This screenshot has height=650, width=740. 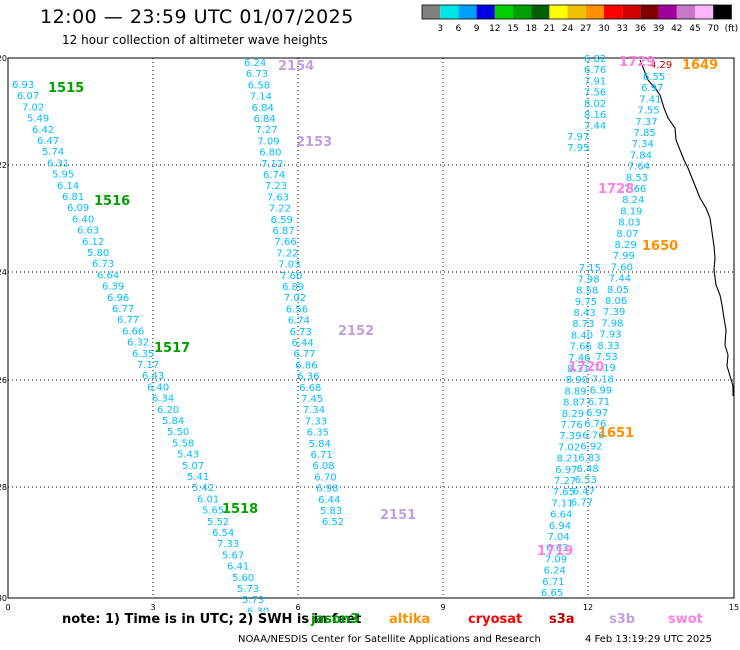 I want to click on wave-height-value: 6.81, so click(x=73, y=197).